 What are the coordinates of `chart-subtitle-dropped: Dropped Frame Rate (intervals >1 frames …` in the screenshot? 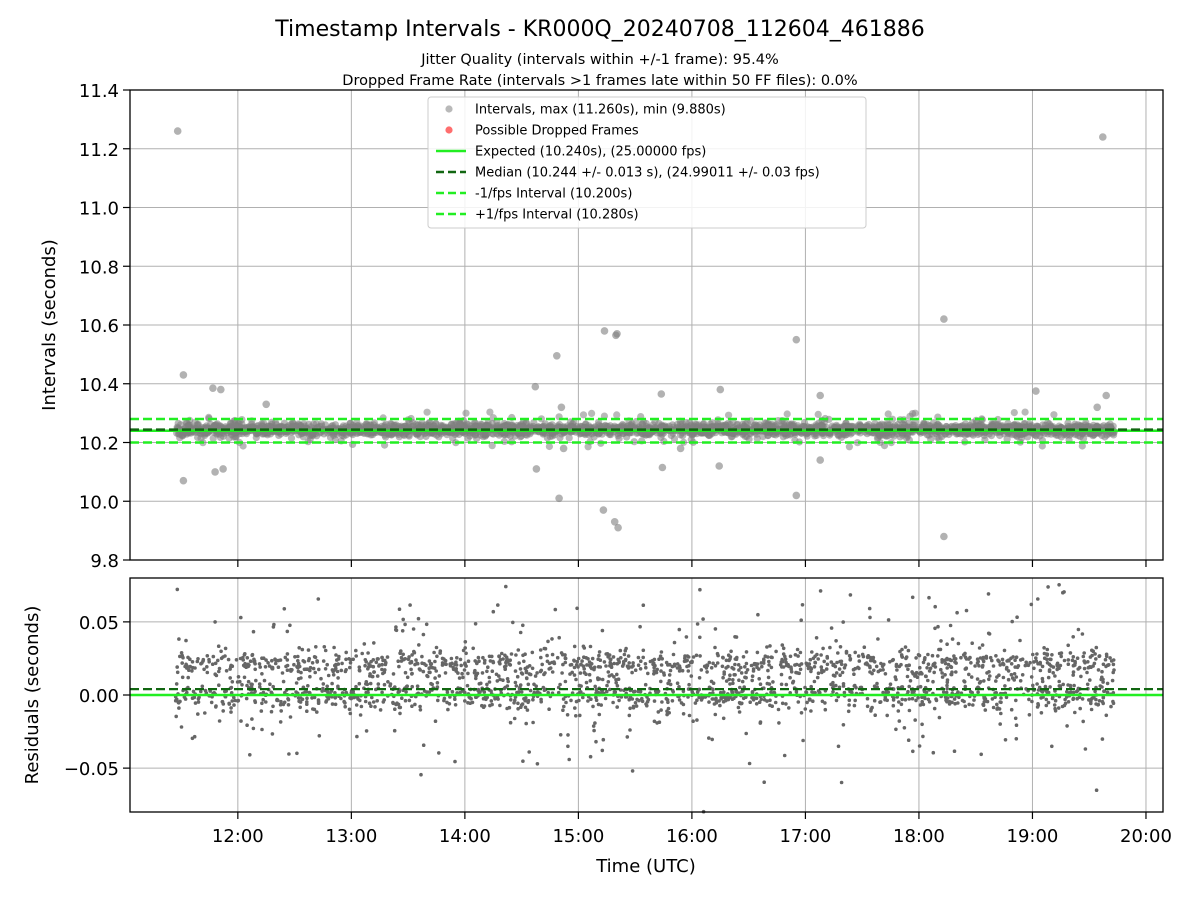 It's located at (599, 81).